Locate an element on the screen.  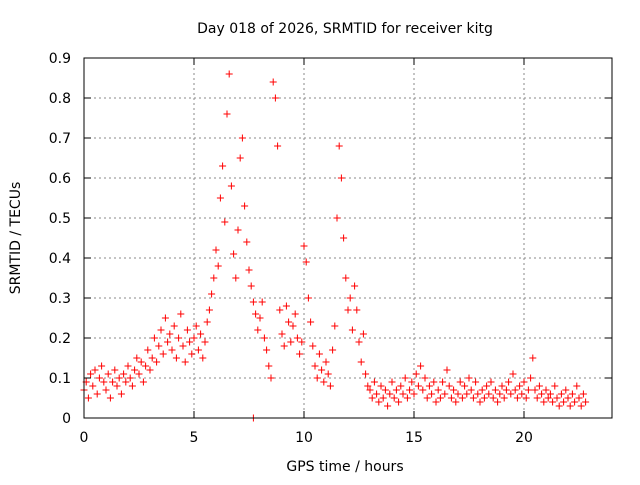
x-axis-label: GPS time / hours is located at coordinates (344, 467).